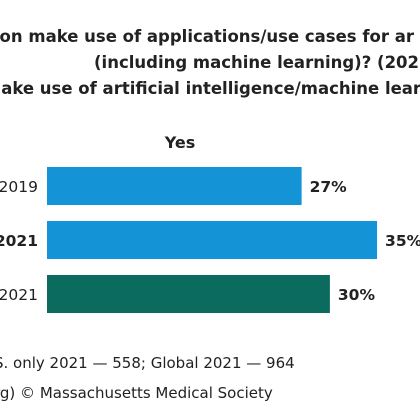 Image resolution: width=420 pixels, height=420 pixels. I want to click on footnote-sample-size: S. only 2021 — 558; Global 2021 — 964, so click(147, 363).